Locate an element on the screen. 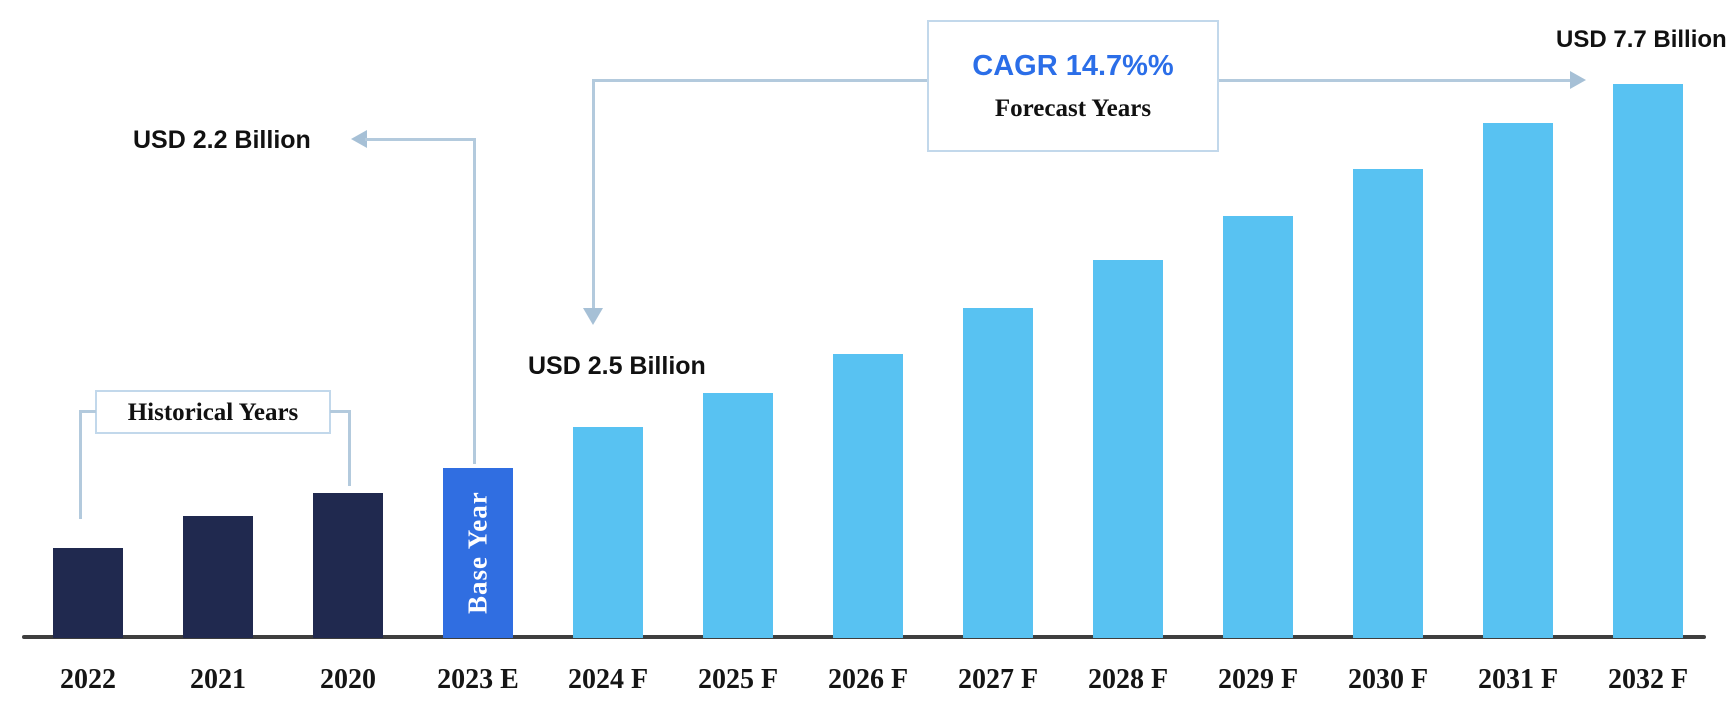 The image size is (1728, 720). historical-years-label: Historical Years is located at coordinates (213, 412).